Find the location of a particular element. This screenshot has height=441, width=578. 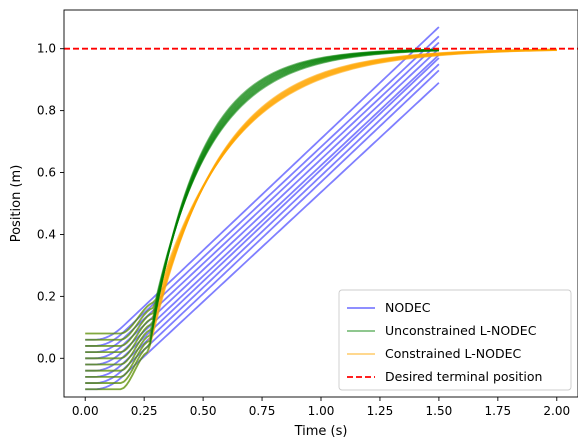

x-tick-label: 2.00 is located at coordinates (556, 411).